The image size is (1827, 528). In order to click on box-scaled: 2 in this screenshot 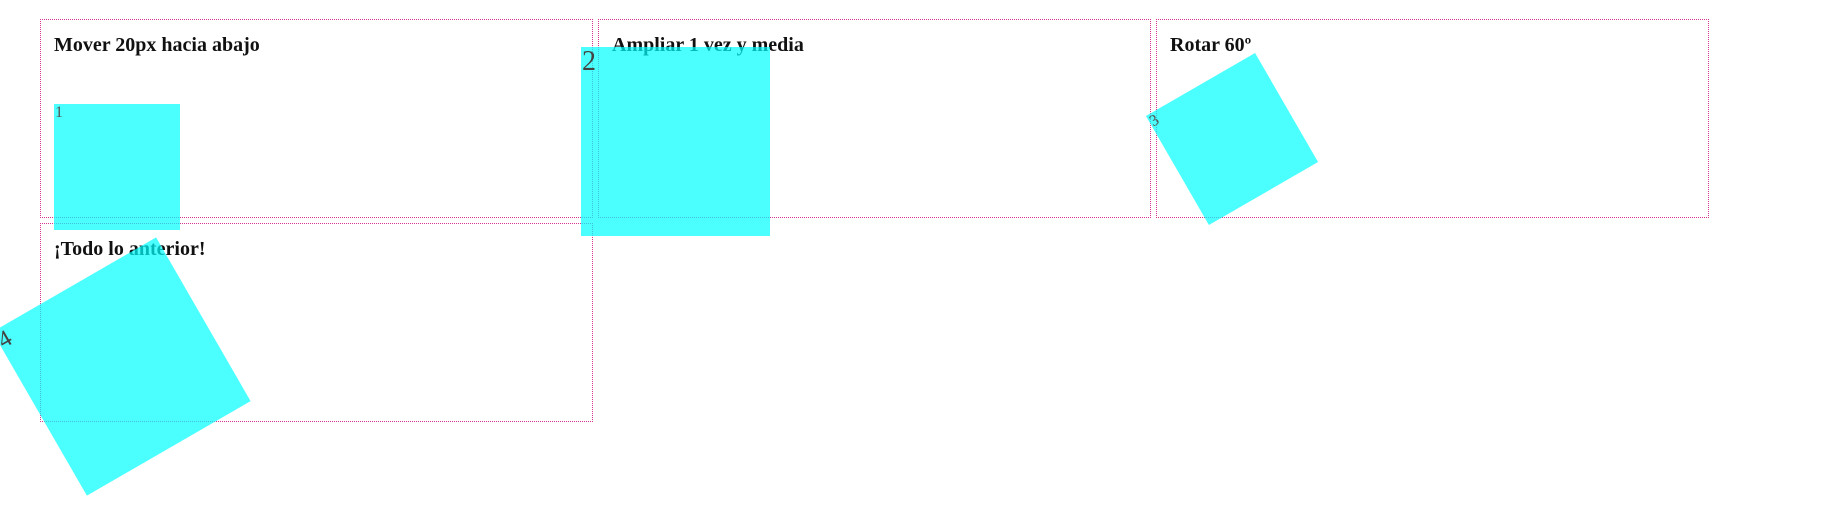, I will do `click(675, 141)`.